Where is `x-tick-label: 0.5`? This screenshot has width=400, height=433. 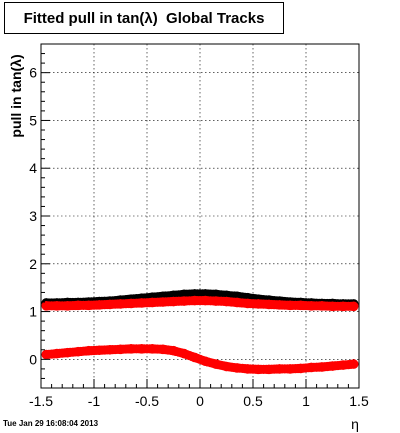
x-tick-label: 0.5 is located at coordinates (253, 401).